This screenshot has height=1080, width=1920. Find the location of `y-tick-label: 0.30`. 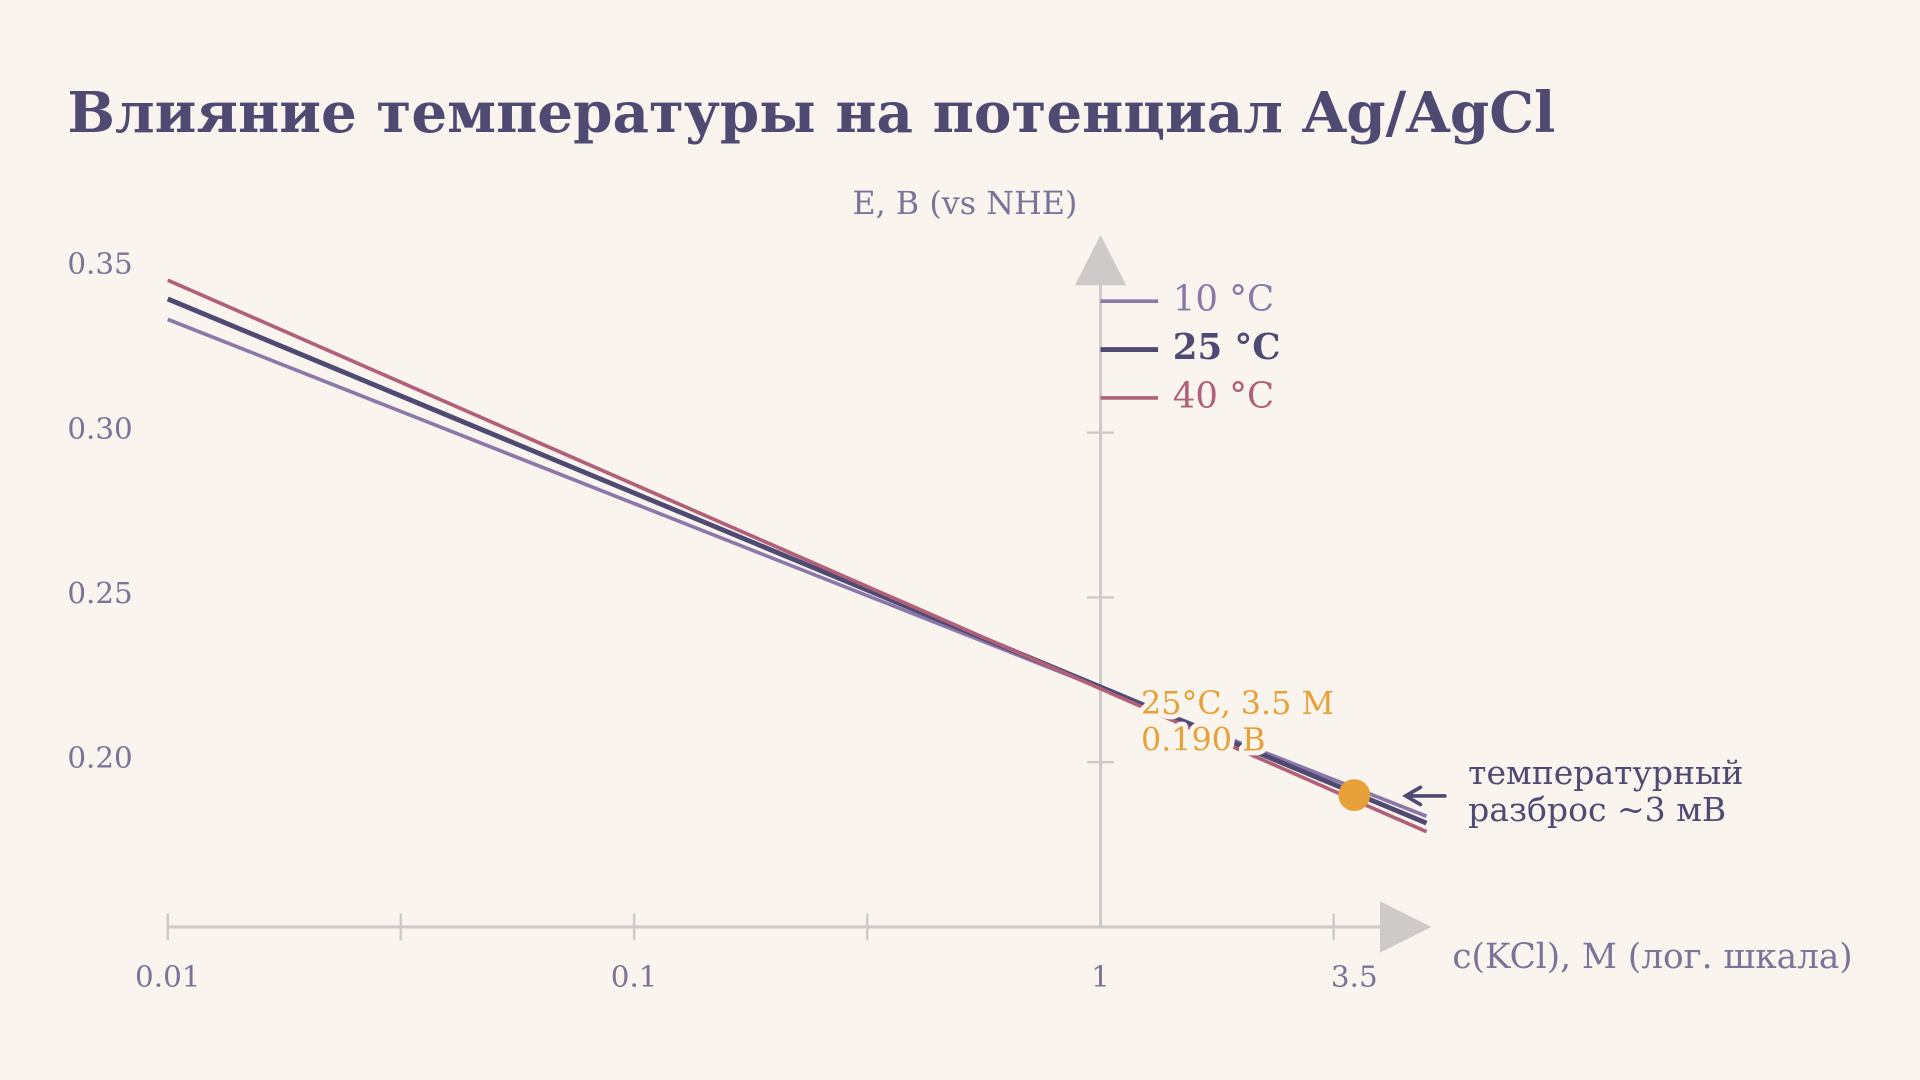

y-tick-label: 0.30 is located at coordinates (99, 428).